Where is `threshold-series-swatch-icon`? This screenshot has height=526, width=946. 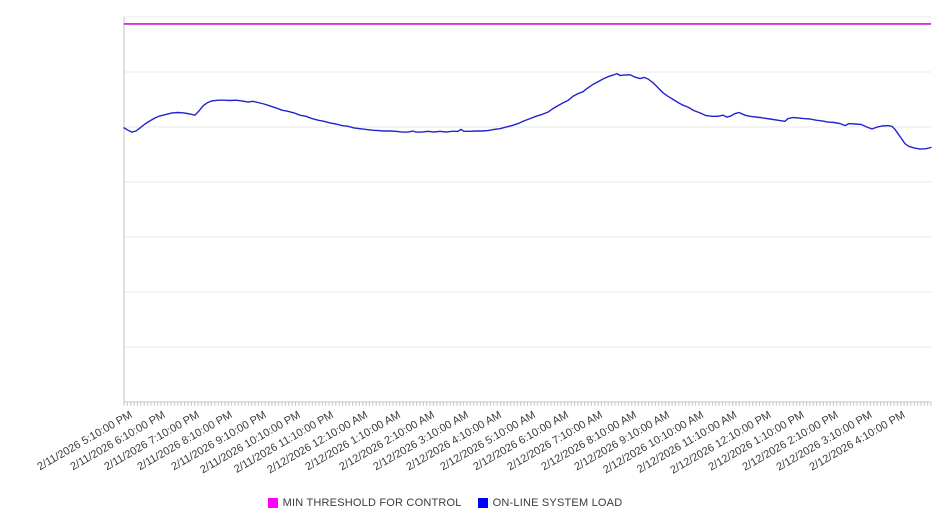
threshold-series-swatch-icon is located at coordinates (272, 503).